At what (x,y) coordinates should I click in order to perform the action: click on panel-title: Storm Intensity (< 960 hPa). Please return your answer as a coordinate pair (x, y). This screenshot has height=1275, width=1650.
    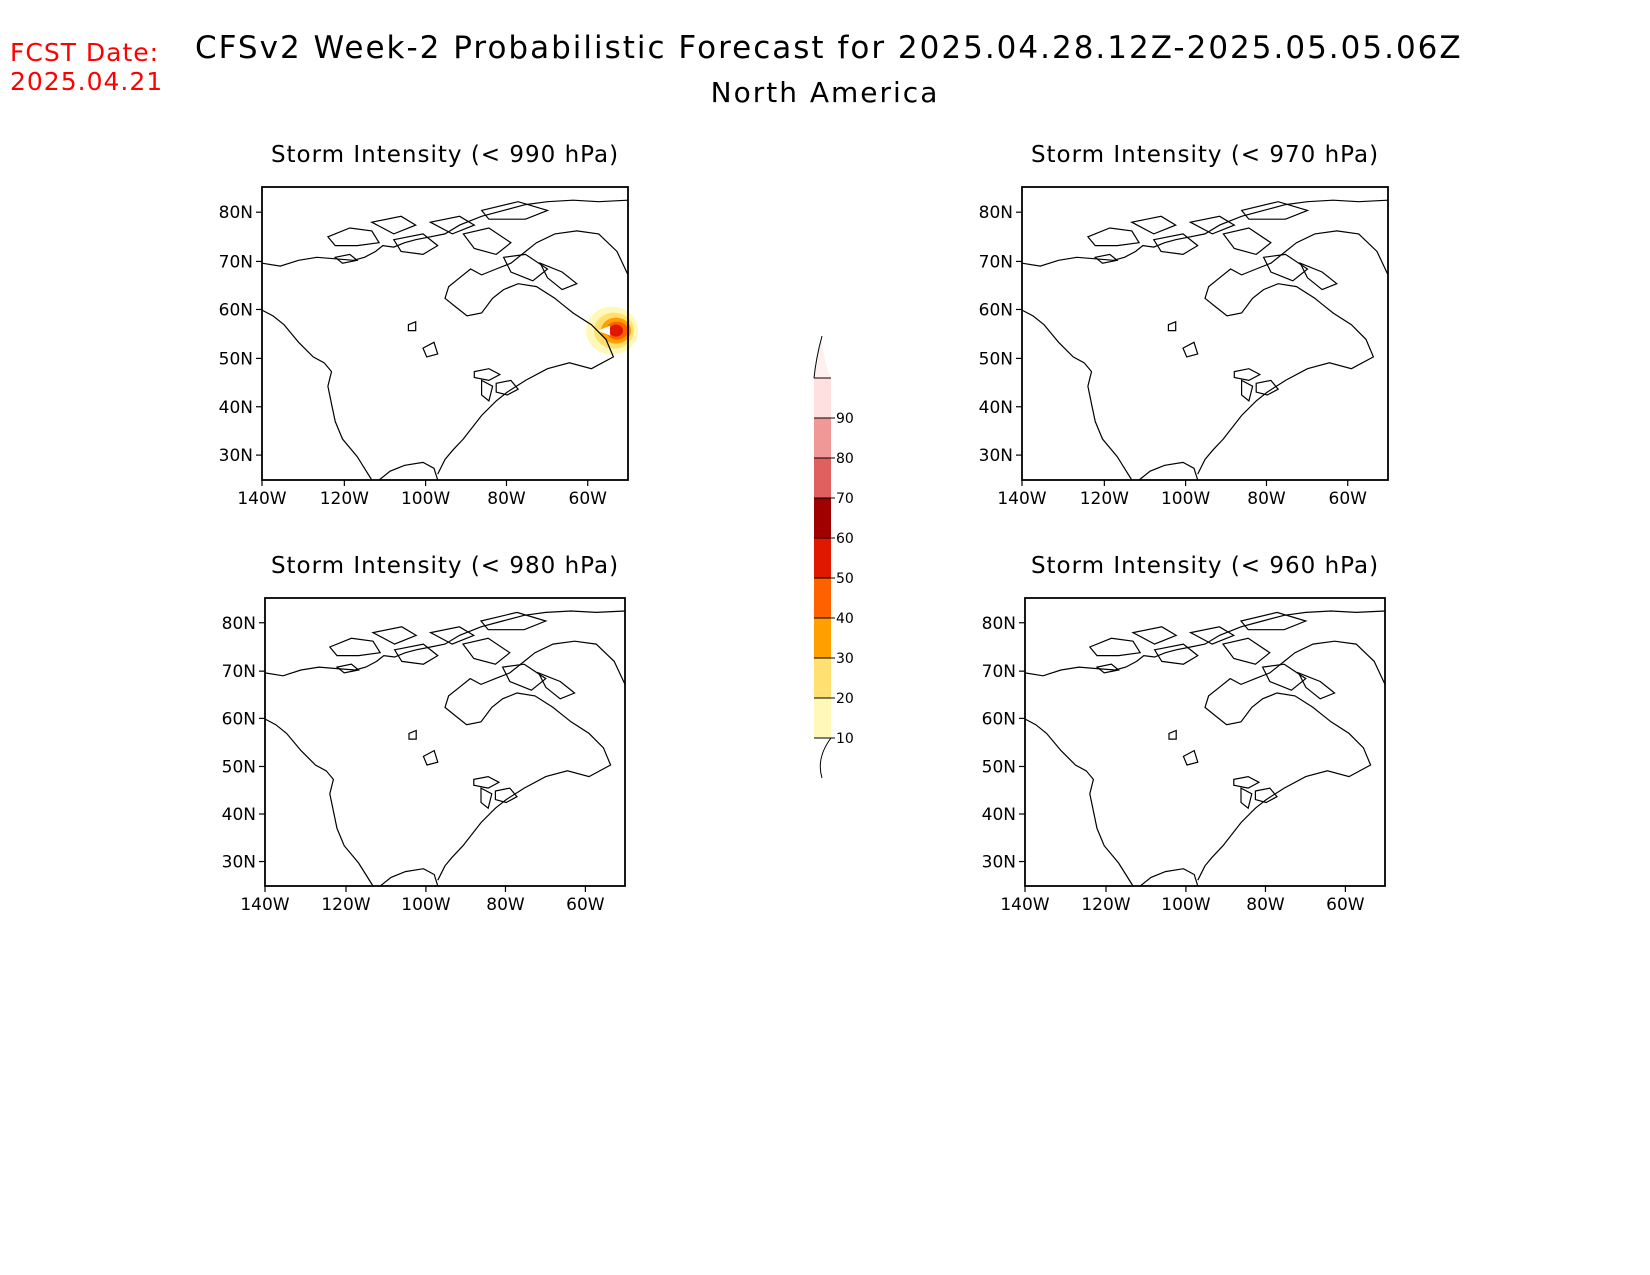
    Looking at the image, I should click on (1205, 566).